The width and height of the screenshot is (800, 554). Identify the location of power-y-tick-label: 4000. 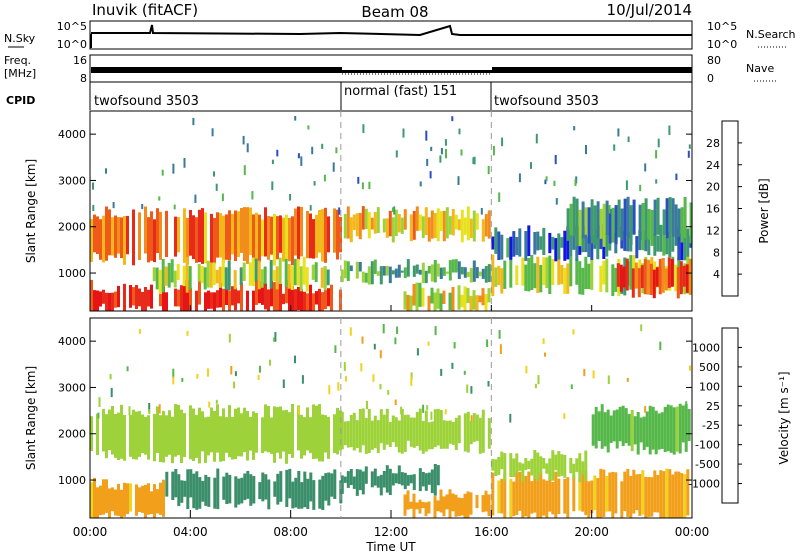
(72, 134).